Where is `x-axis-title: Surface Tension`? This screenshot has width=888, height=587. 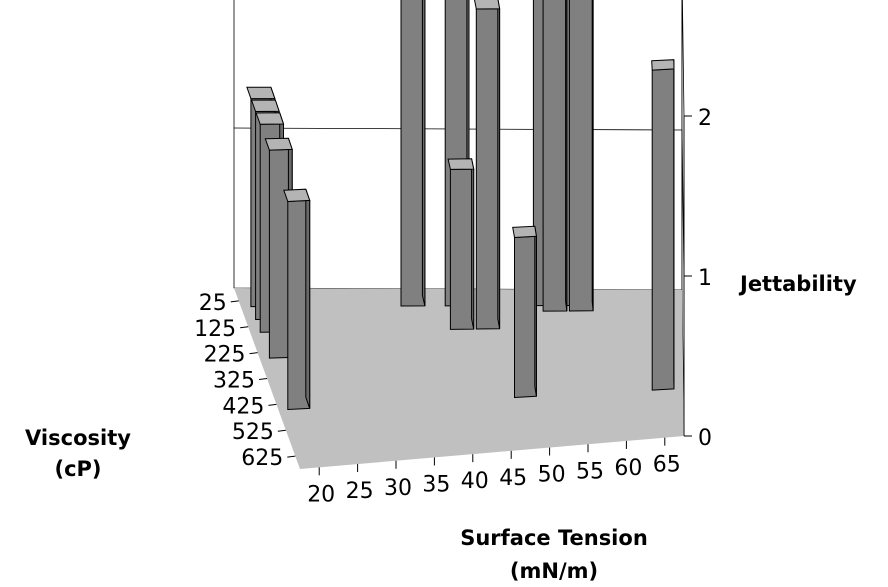 x-axis-title: Surface Tension is located at coordinates (554, 538).